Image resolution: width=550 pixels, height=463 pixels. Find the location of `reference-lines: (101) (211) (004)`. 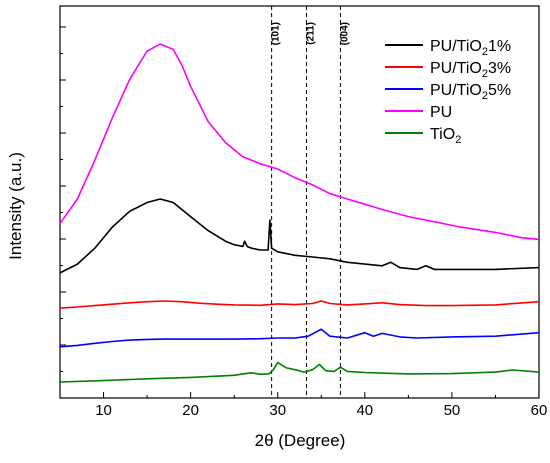

reference-lines: (101) (211) (004) is located at coordinates (310, 202).